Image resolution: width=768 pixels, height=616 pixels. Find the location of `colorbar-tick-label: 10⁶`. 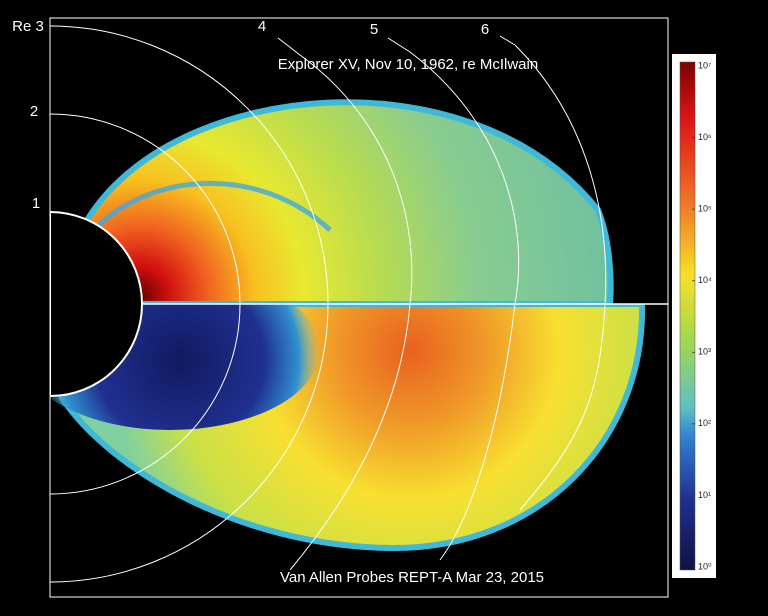

colorbar-tick-label: 10⁶ is located at coordinates (705, 137).